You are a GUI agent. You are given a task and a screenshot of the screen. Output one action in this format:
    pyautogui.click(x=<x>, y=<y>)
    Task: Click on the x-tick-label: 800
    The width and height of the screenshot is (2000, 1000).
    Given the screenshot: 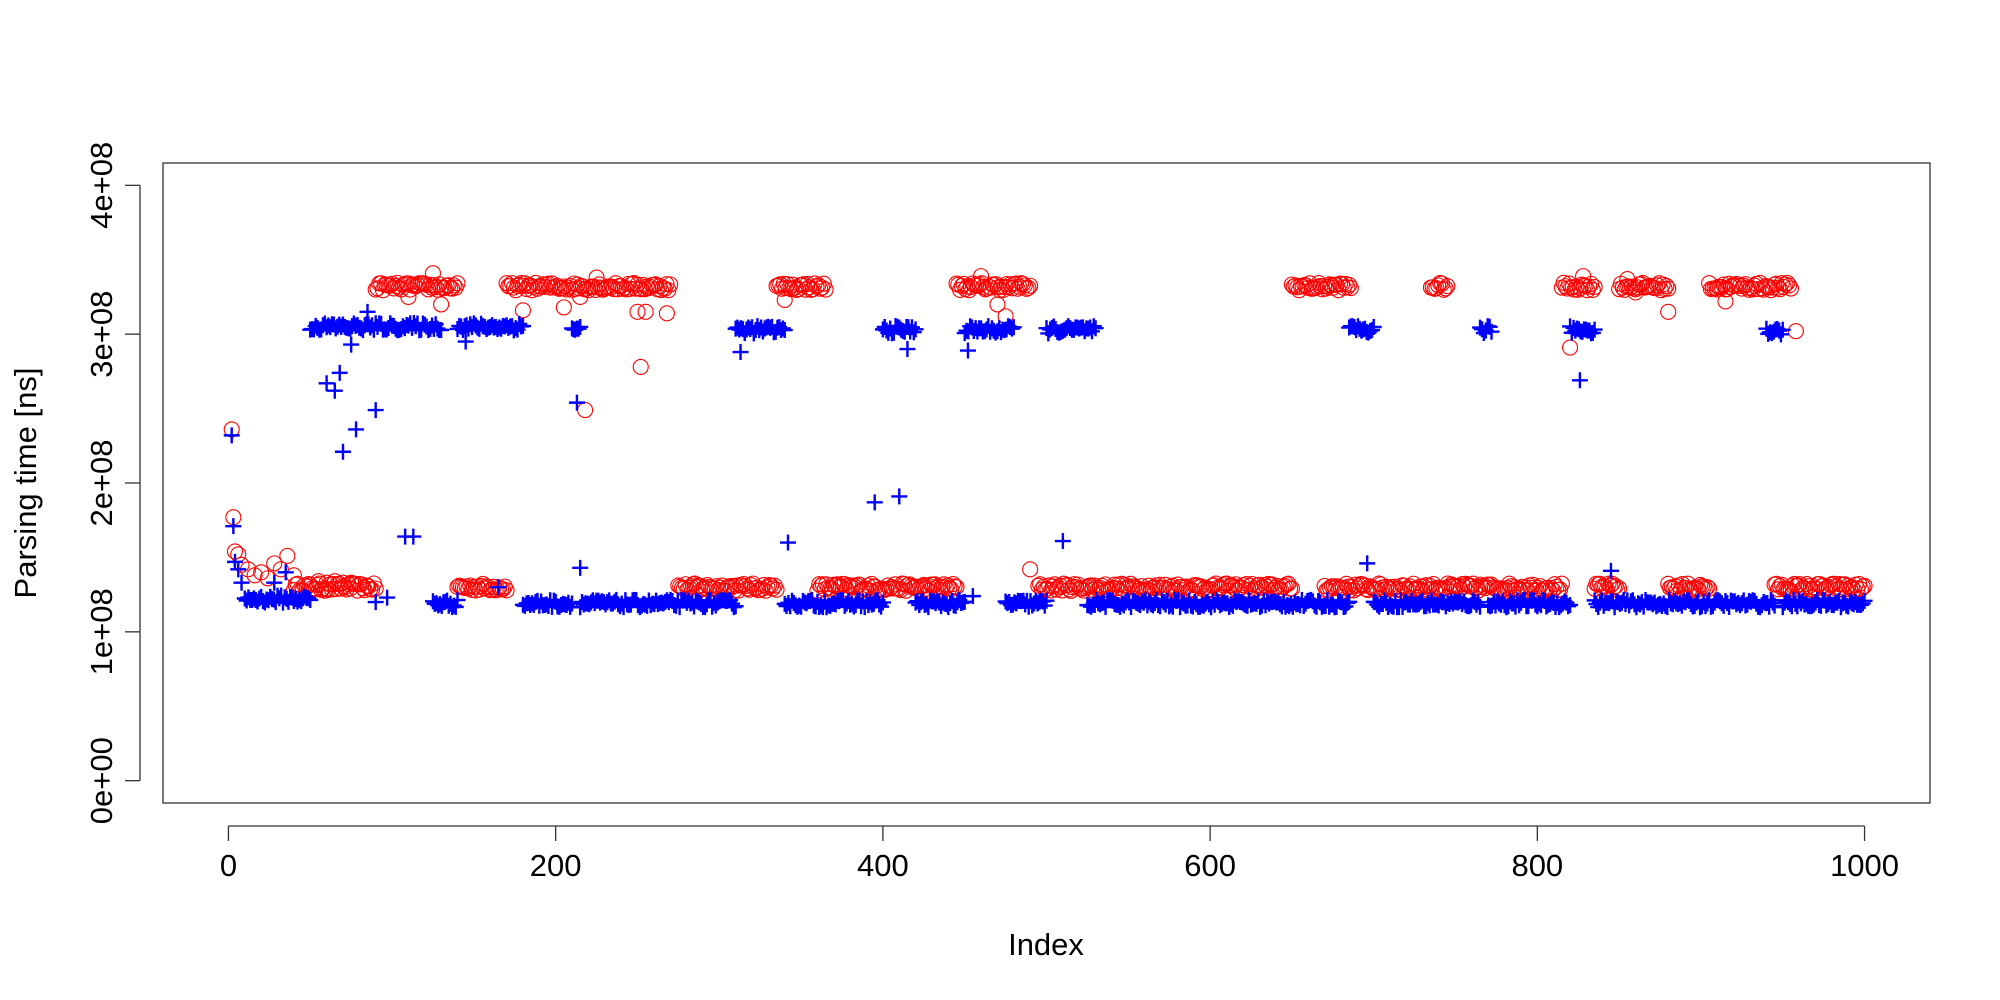 What is the action you would take?
    pyautogui.click(x=1537, y=865)
    